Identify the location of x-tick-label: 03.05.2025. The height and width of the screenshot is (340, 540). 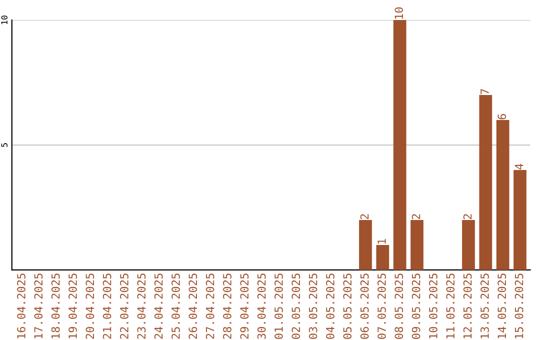
(313, 306).